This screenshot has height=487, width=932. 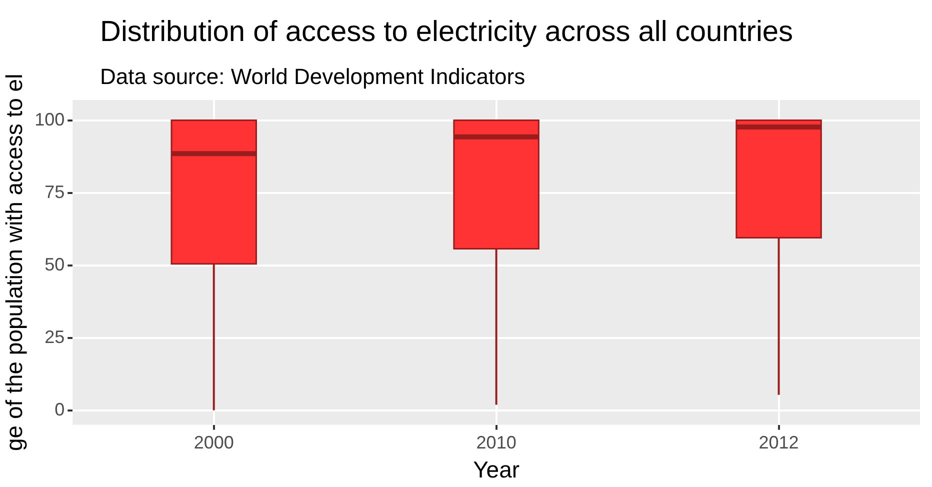 What do you see at coordinates (496, 469) in the screenshot?
I see `x-axis-title: Year` at bounding box center [496, 469].